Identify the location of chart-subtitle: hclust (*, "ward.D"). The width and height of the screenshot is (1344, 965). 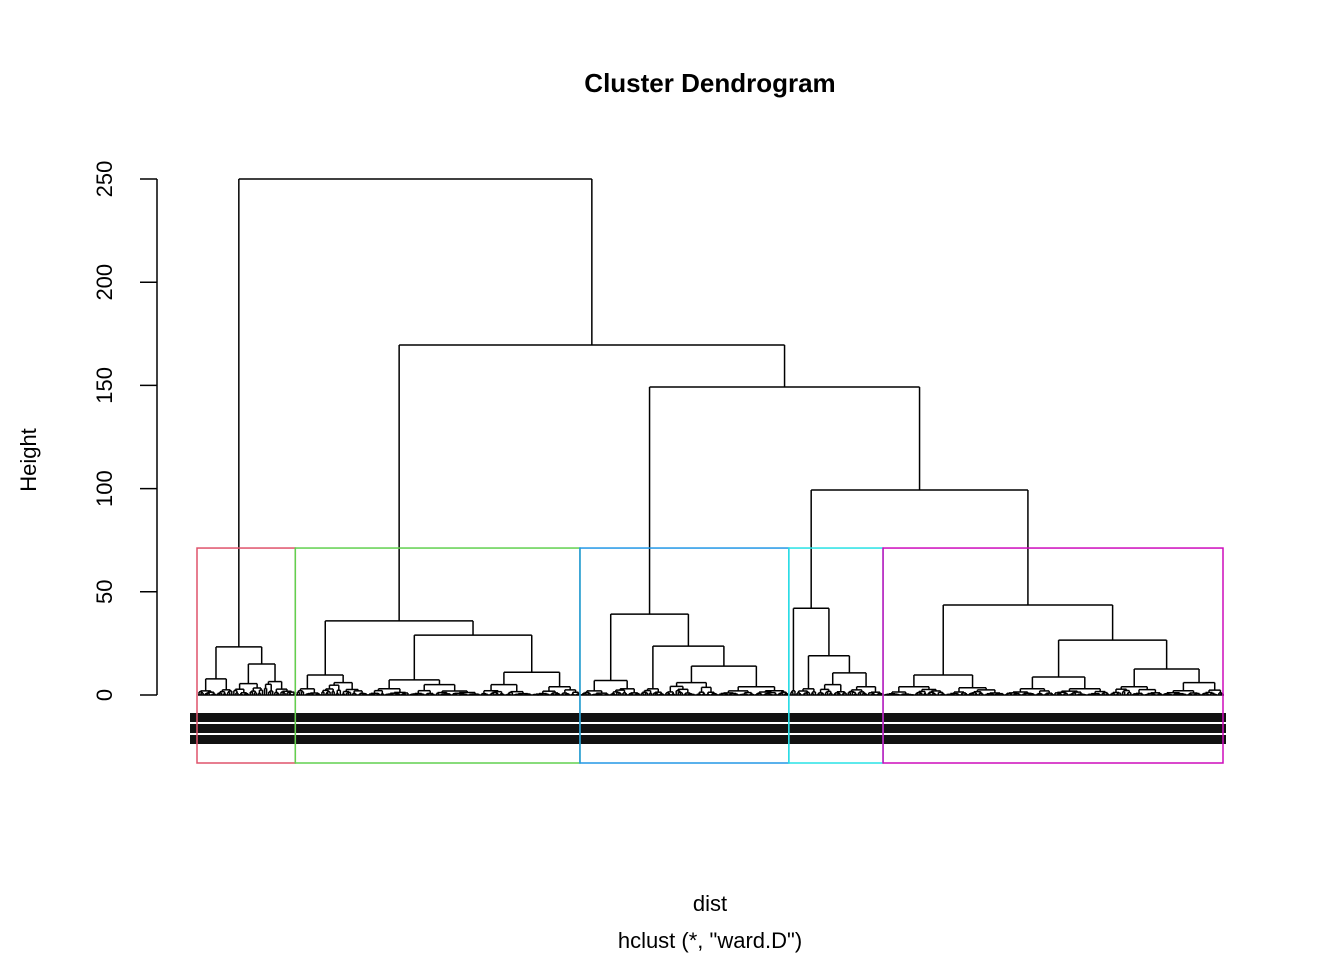
(710, 940).